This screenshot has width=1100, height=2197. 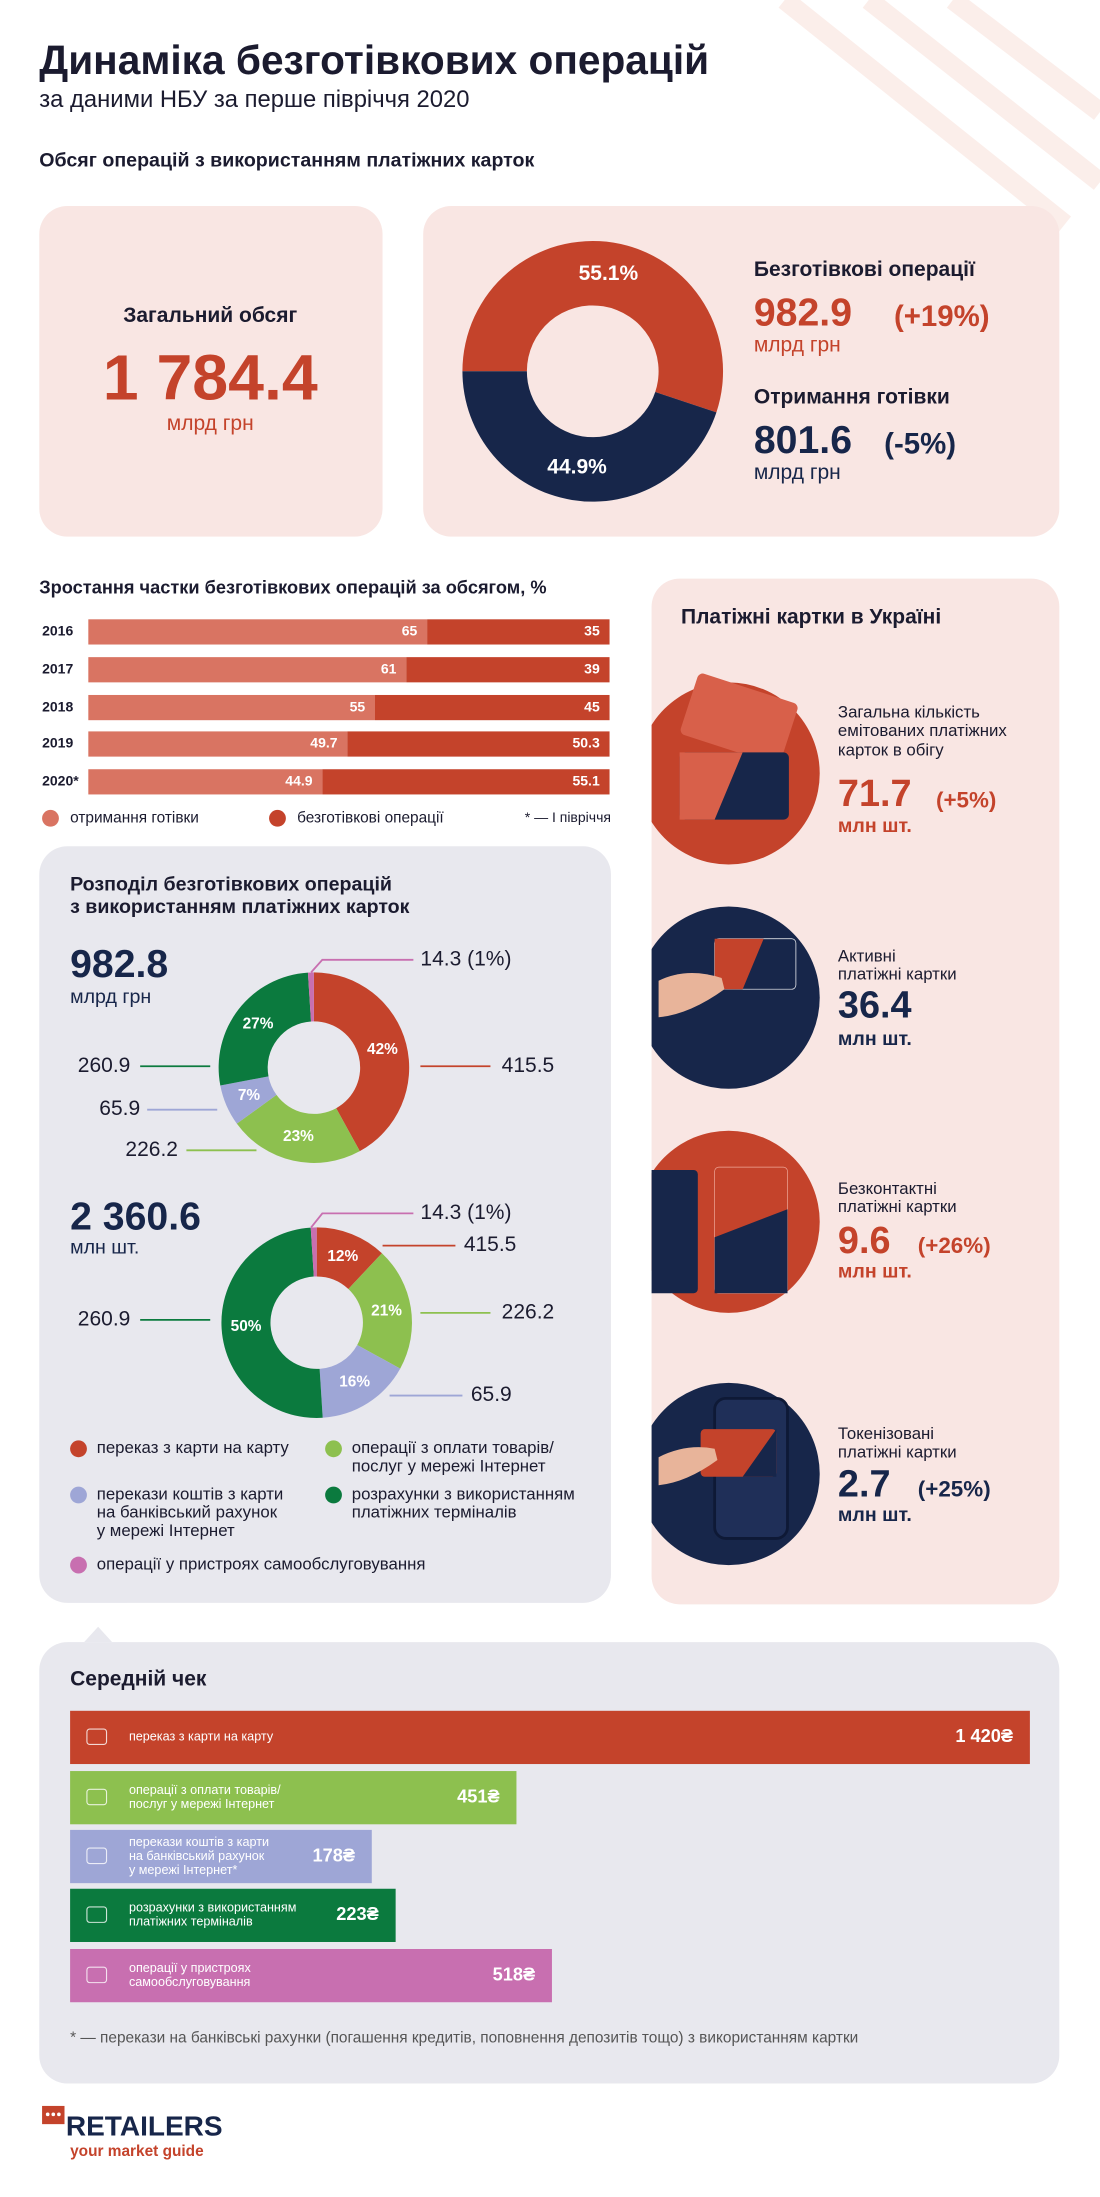 What do you see at coordinates (463, 1493) in the screenshot?
I see `legend-label: розрахунки з використанням` at bounding box center [463, 1493].